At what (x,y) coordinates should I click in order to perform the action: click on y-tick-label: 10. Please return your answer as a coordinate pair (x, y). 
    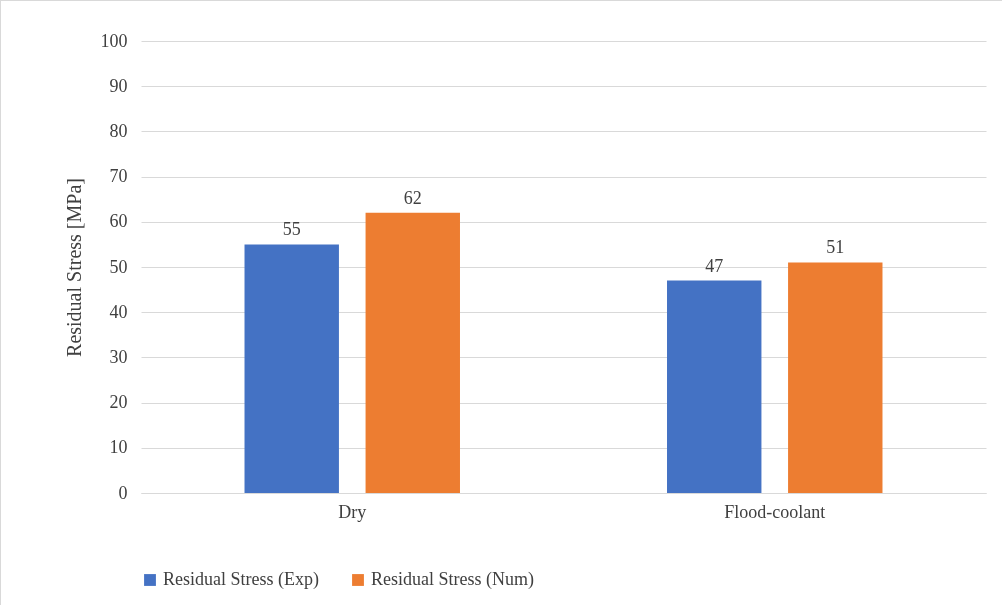
    Looking at the image, I should click on (118, 447).